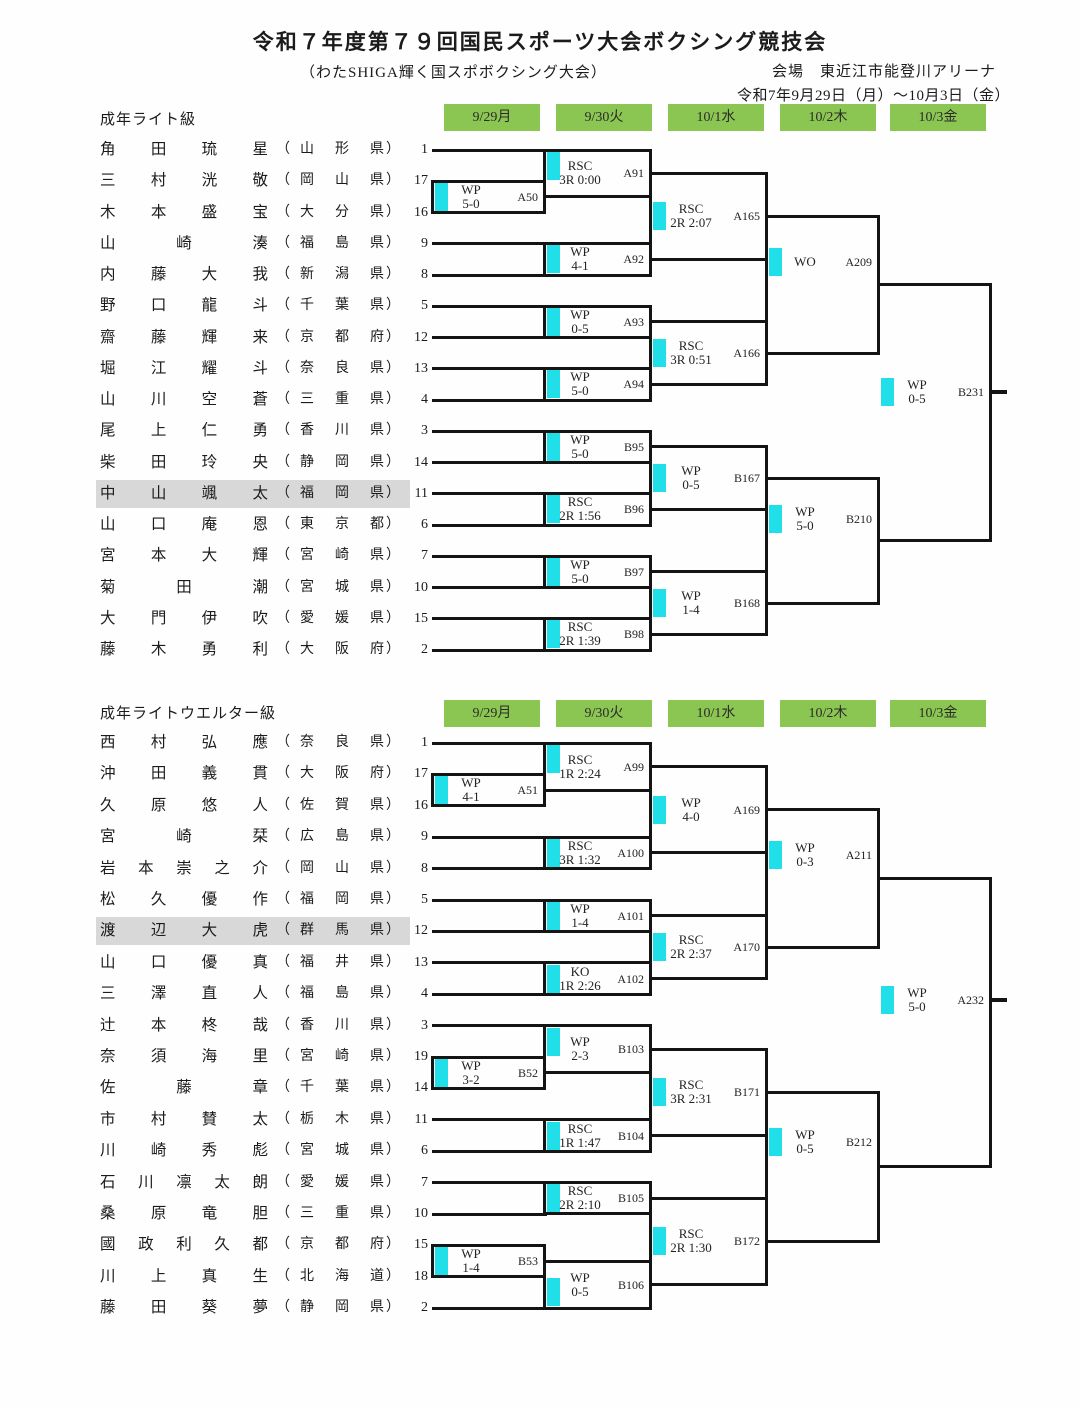 Image resolution: width=1080 pixels, height=1408 pixels. Describe the element at coordinates (805, 1141) in the screenshot. I see `match-result: WP 0-5` at that location.